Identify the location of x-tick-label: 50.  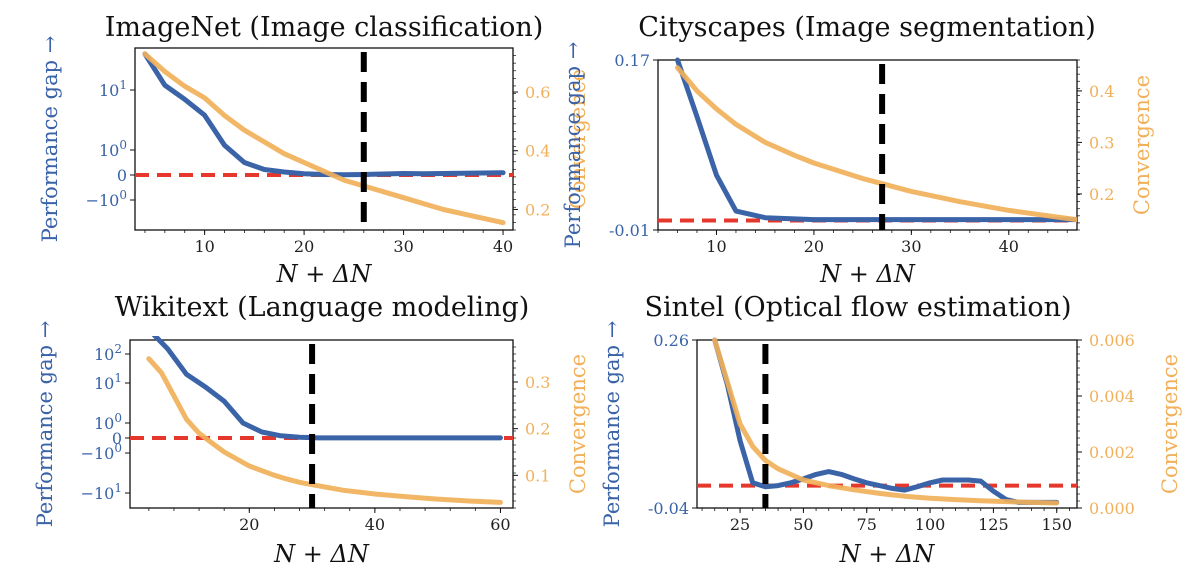
(803, 524).